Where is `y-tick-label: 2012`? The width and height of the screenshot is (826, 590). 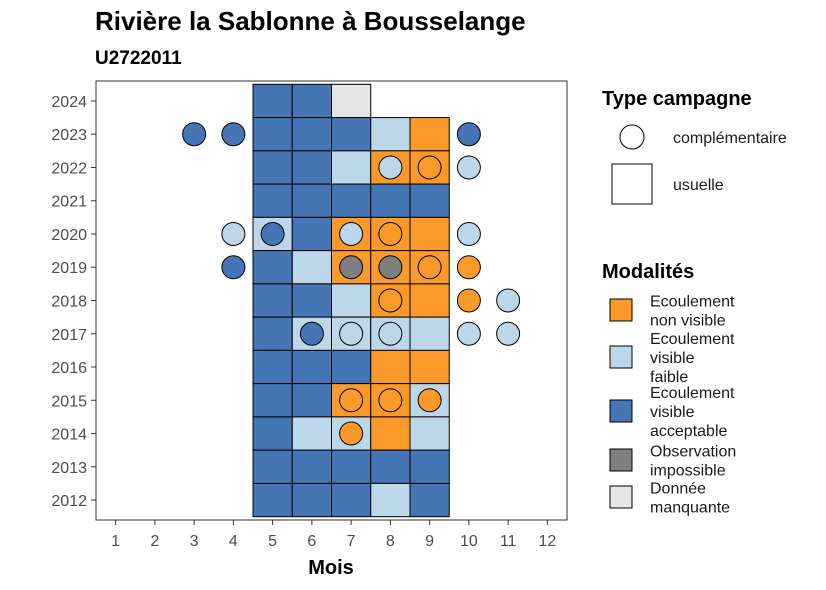
y-tick-label: 2012 is located at coordinates (69, 501).